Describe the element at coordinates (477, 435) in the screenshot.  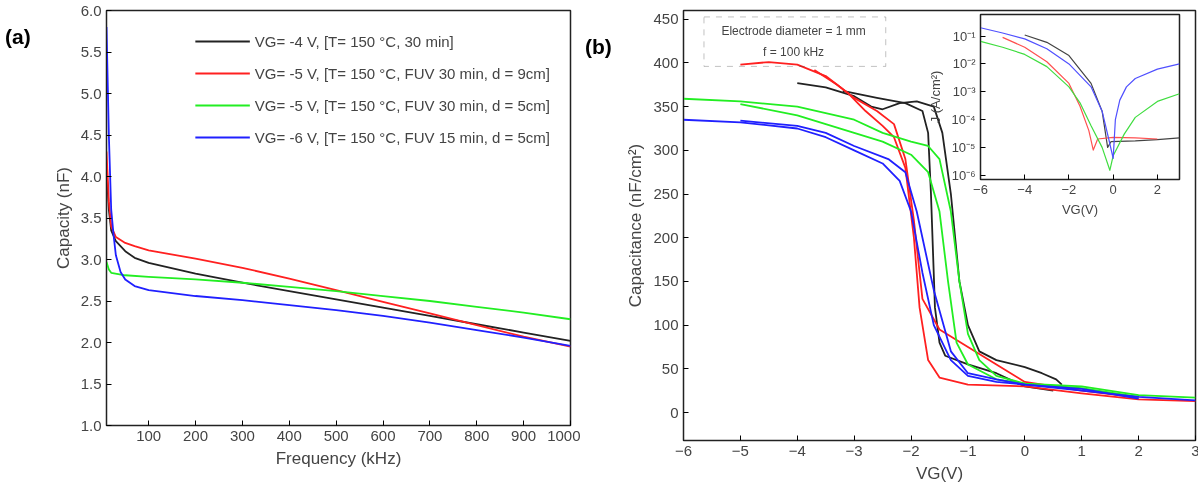
I see `x-tick-label: 800` at that location.